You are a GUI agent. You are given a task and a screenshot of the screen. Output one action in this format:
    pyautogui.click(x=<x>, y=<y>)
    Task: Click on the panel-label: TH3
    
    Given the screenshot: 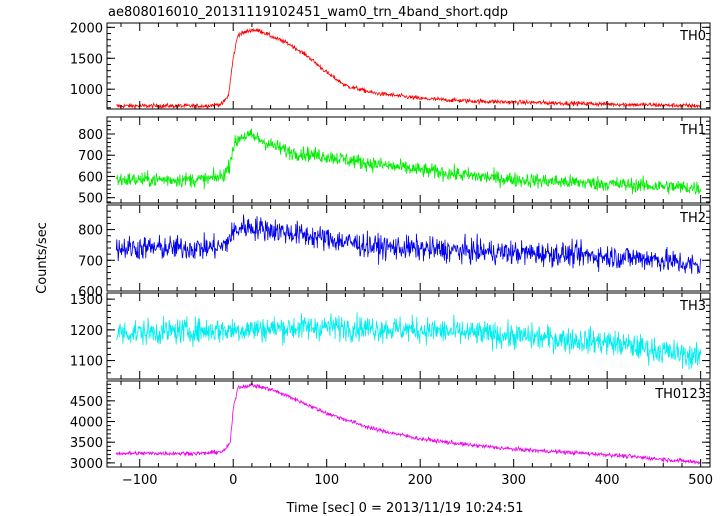 What is the action you would take?
    pyautogui.click(x=692, y=306)
    